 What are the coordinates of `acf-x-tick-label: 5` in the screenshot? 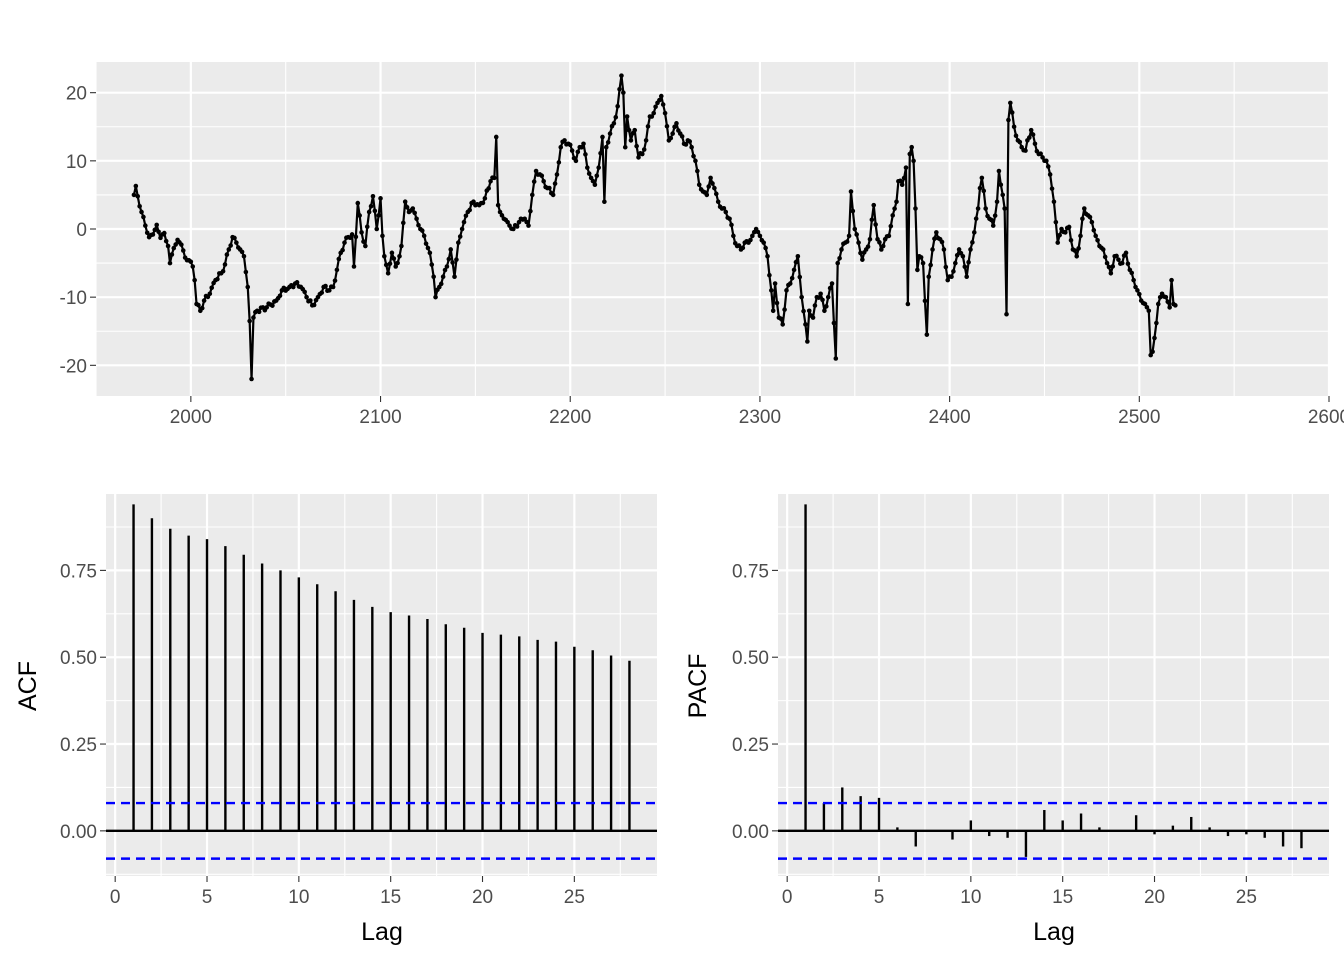 It's located at (207, 897).